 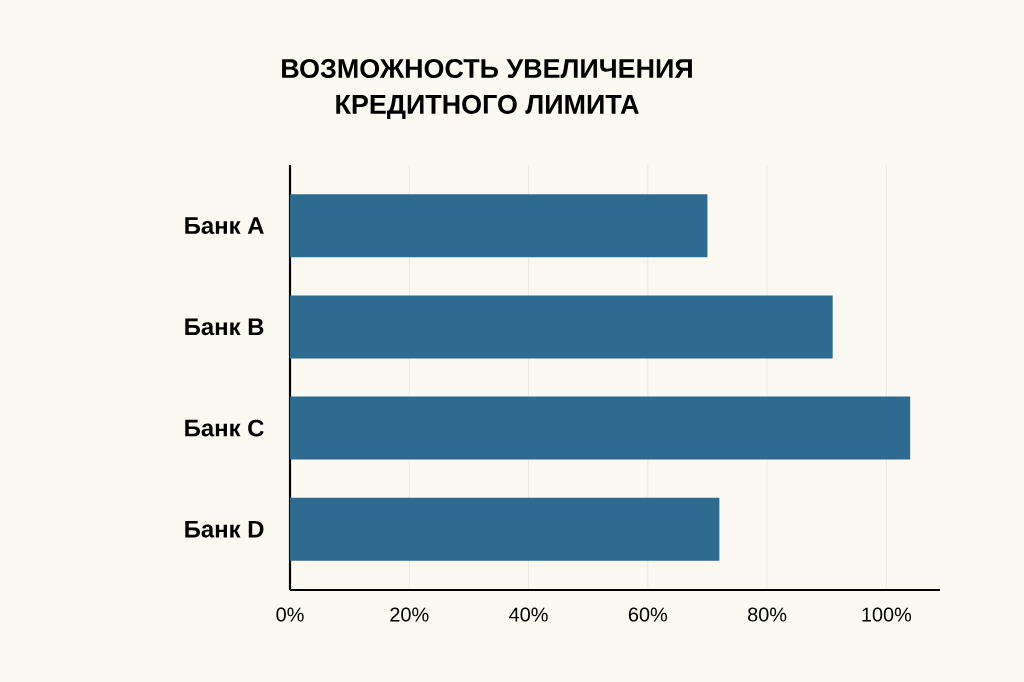 What do you see at coordinates (224, 428) in the screenshot?
I see `y-tick-label: Банк C` at bounding box center [224, 428].